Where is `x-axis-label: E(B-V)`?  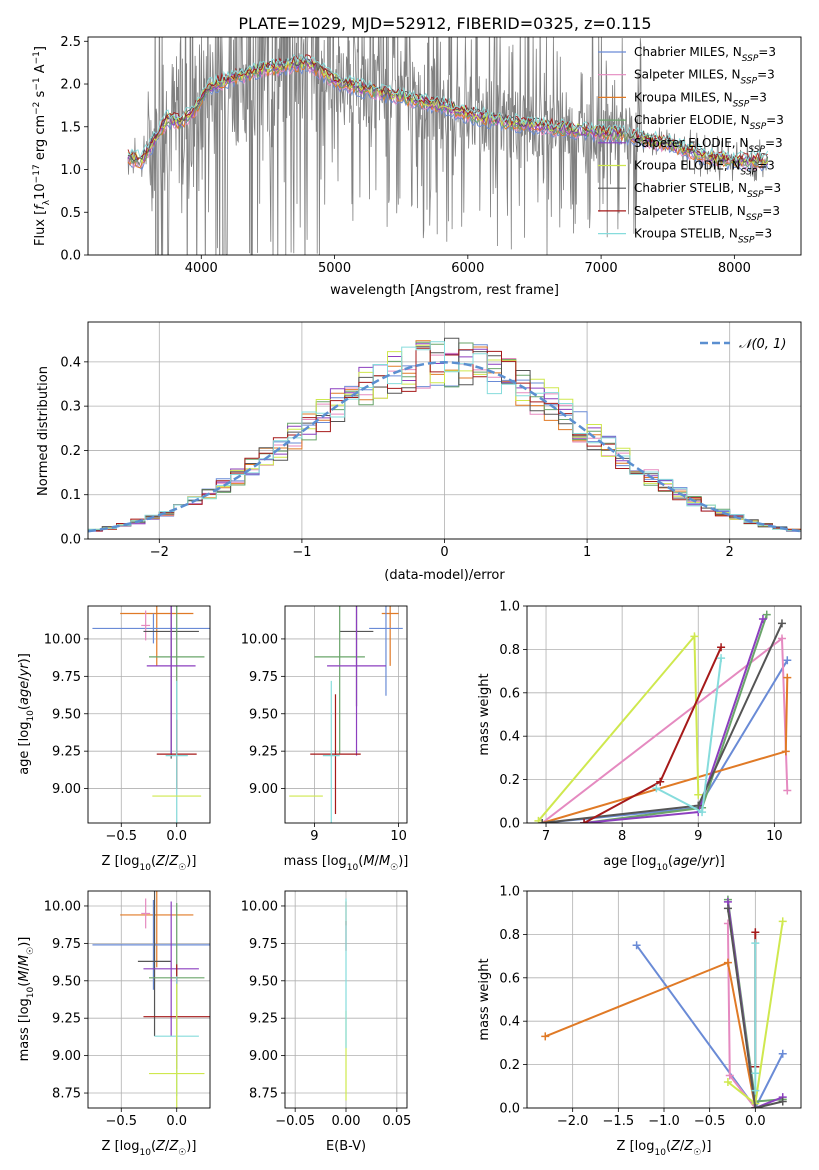
x-axis-label: E(B-V) is located at coordinates (346, 1146).